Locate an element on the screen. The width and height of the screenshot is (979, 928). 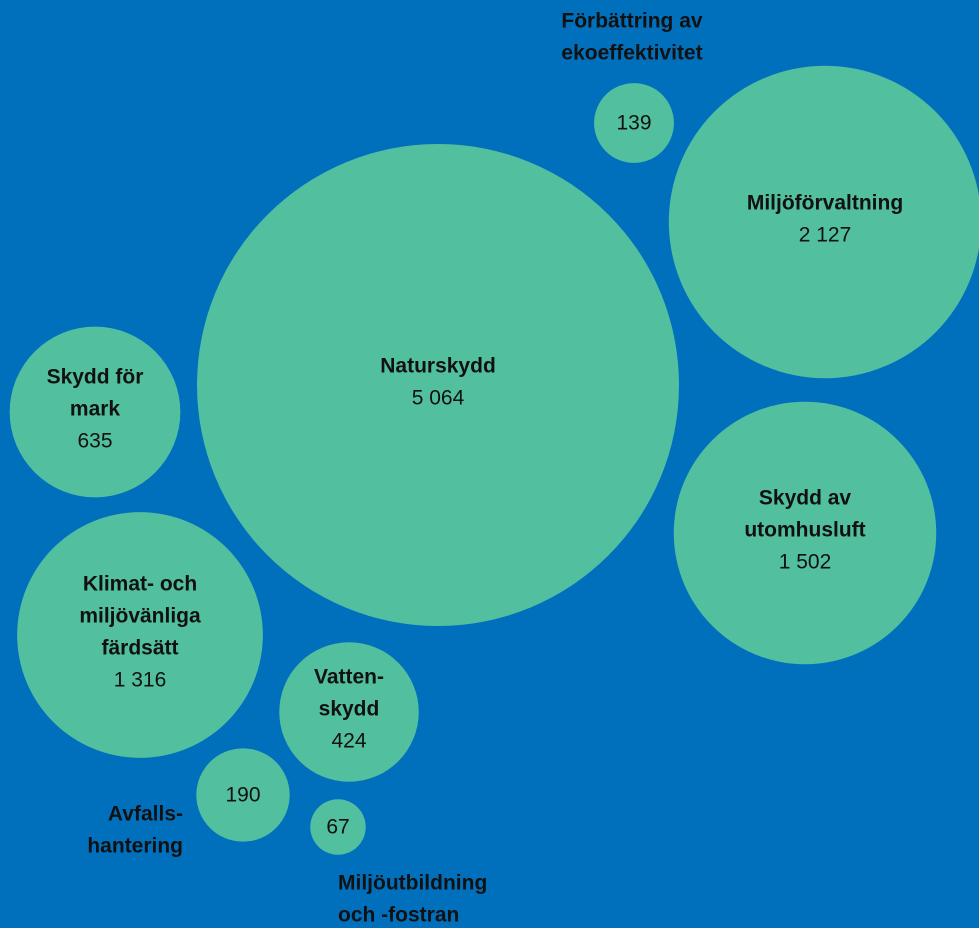
bubble-label: Naturskydd is located at coordinates (438, 366).